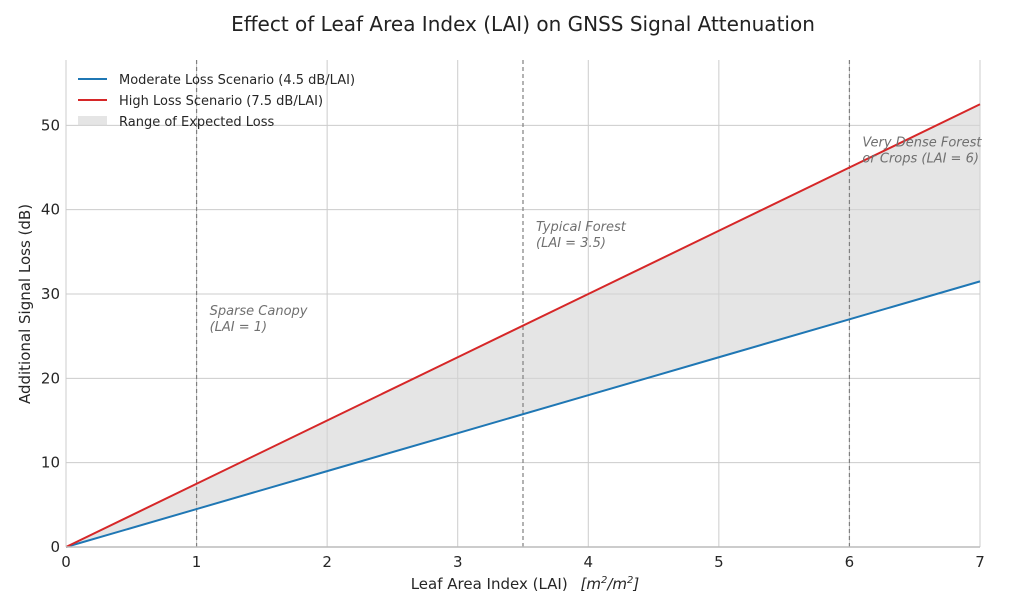 This screenshot has height=614, width=1024. I want to click on y-tick-label: 40, so click(50, 210).